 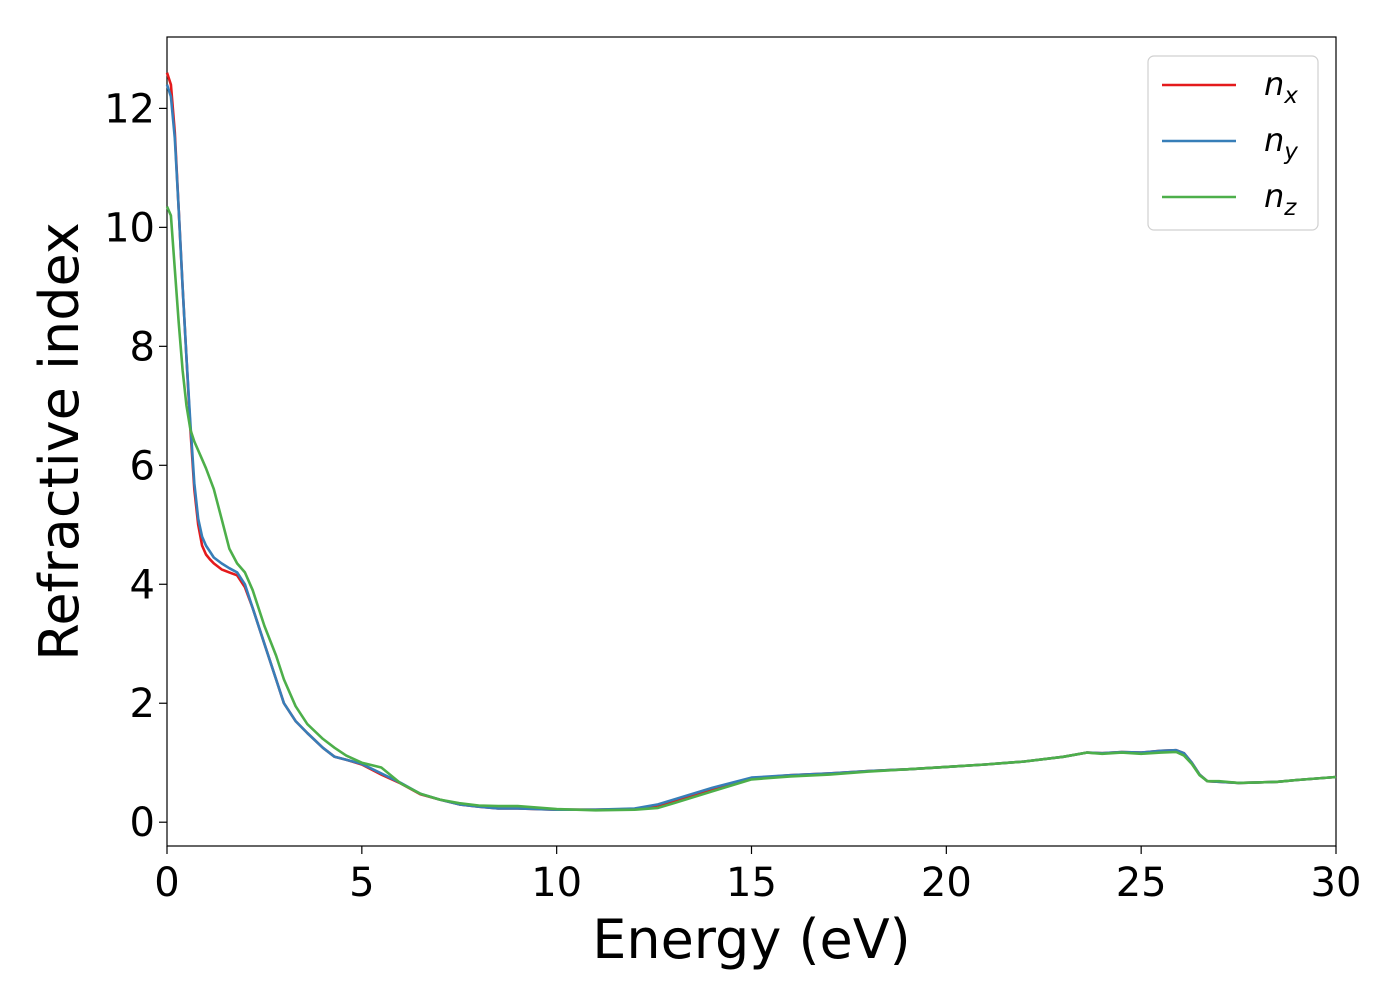 I want to click on legend-label: nz, so click(x=1280, y=199).